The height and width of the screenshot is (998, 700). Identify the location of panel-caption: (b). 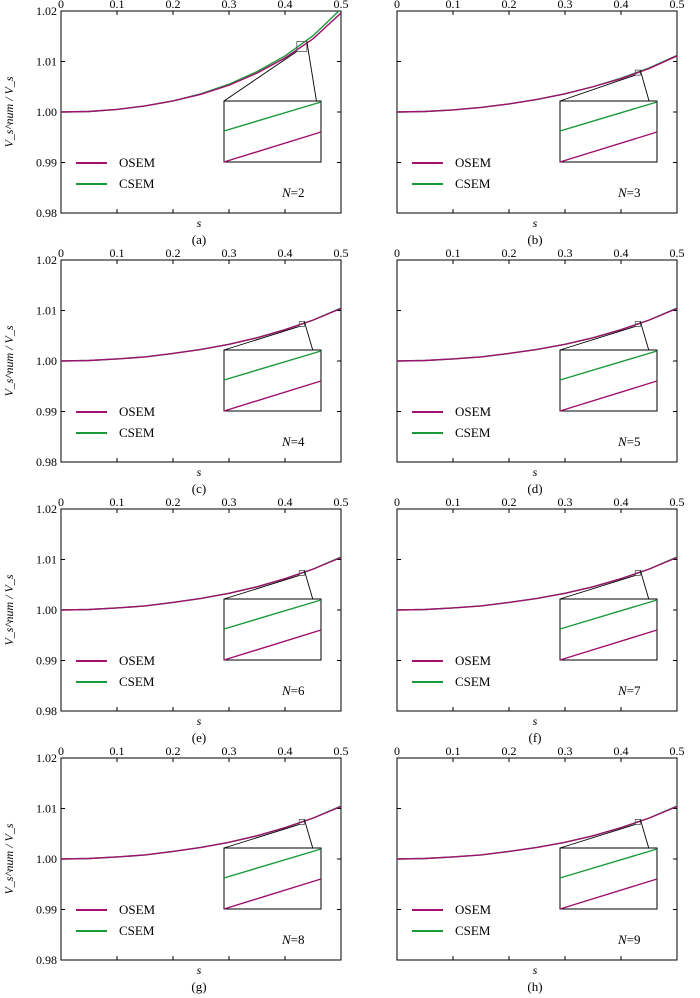
(534, 239).